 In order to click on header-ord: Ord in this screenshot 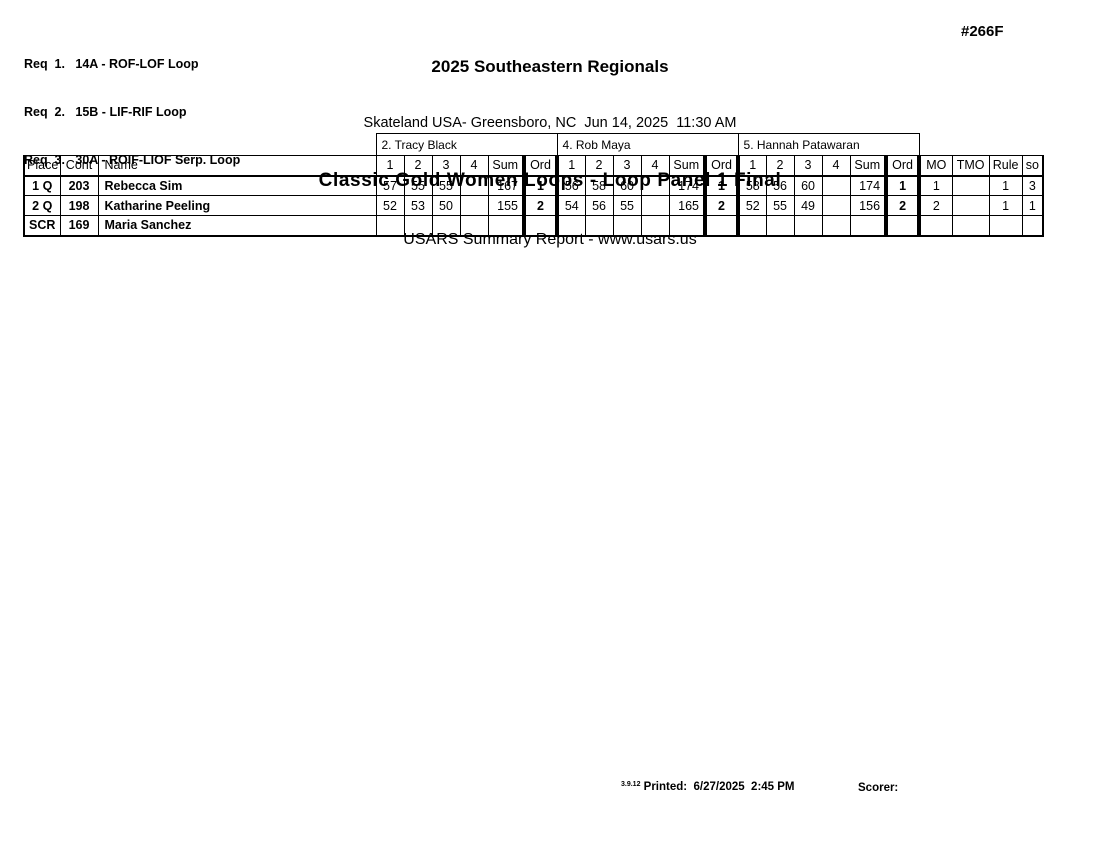, I will do `click(903, 166)`.